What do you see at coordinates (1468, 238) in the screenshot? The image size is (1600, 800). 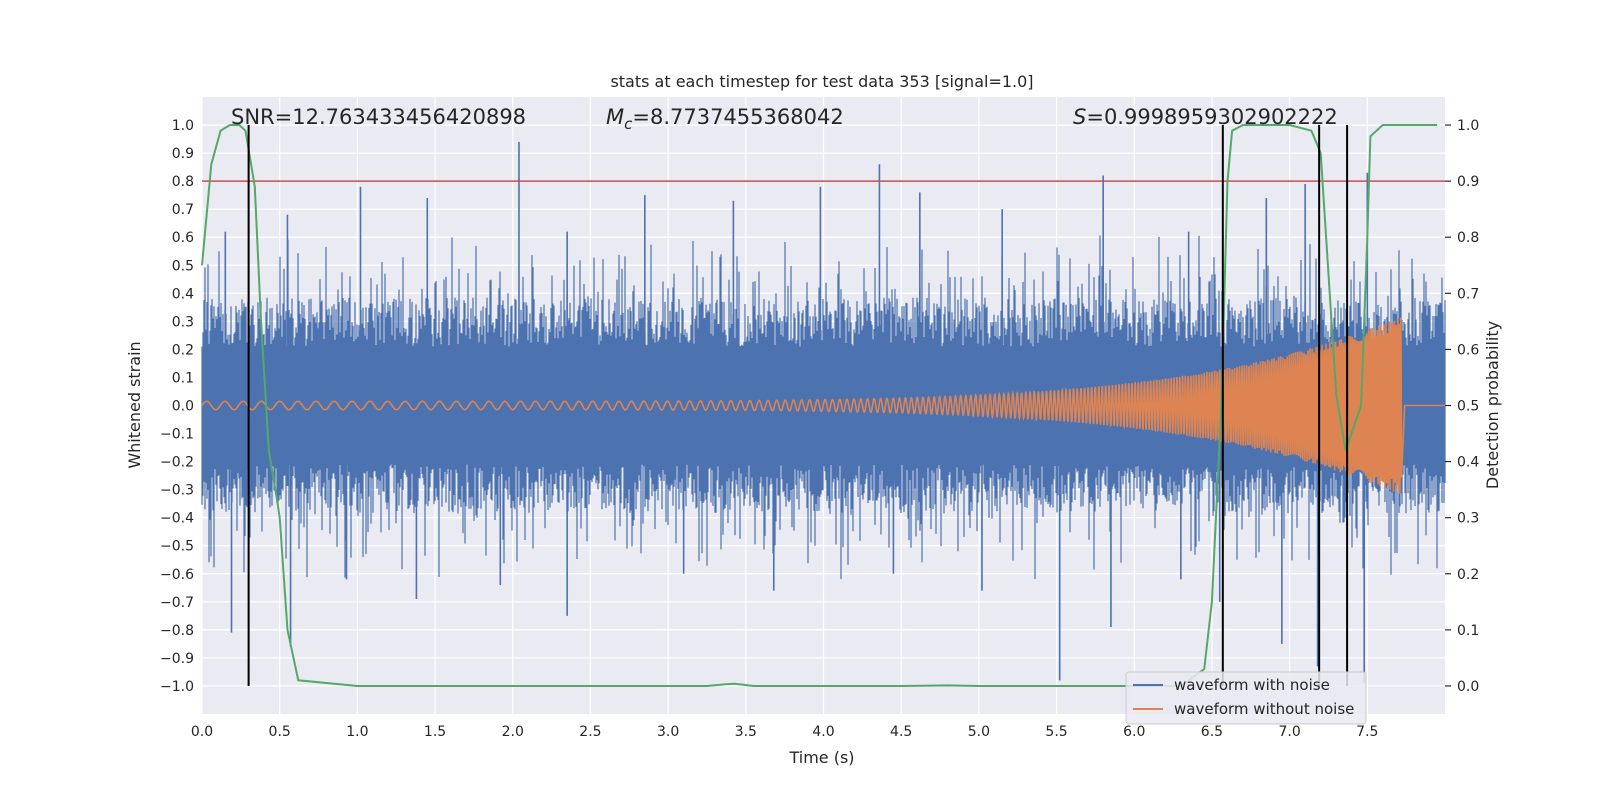 I see `y2-tick-label: 0.8` at bounding box center [1468, 238].